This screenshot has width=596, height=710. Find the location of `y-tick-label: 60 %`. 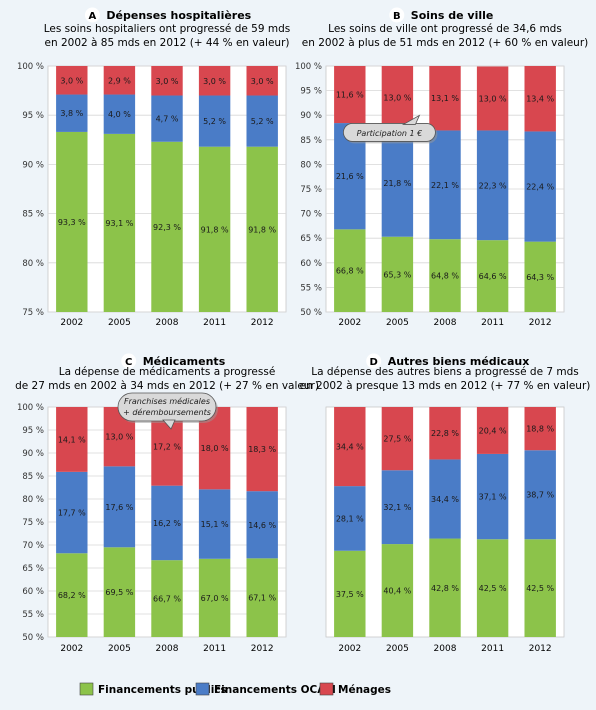

y-tick-label: 60 % is located at coordinates (33, 592).